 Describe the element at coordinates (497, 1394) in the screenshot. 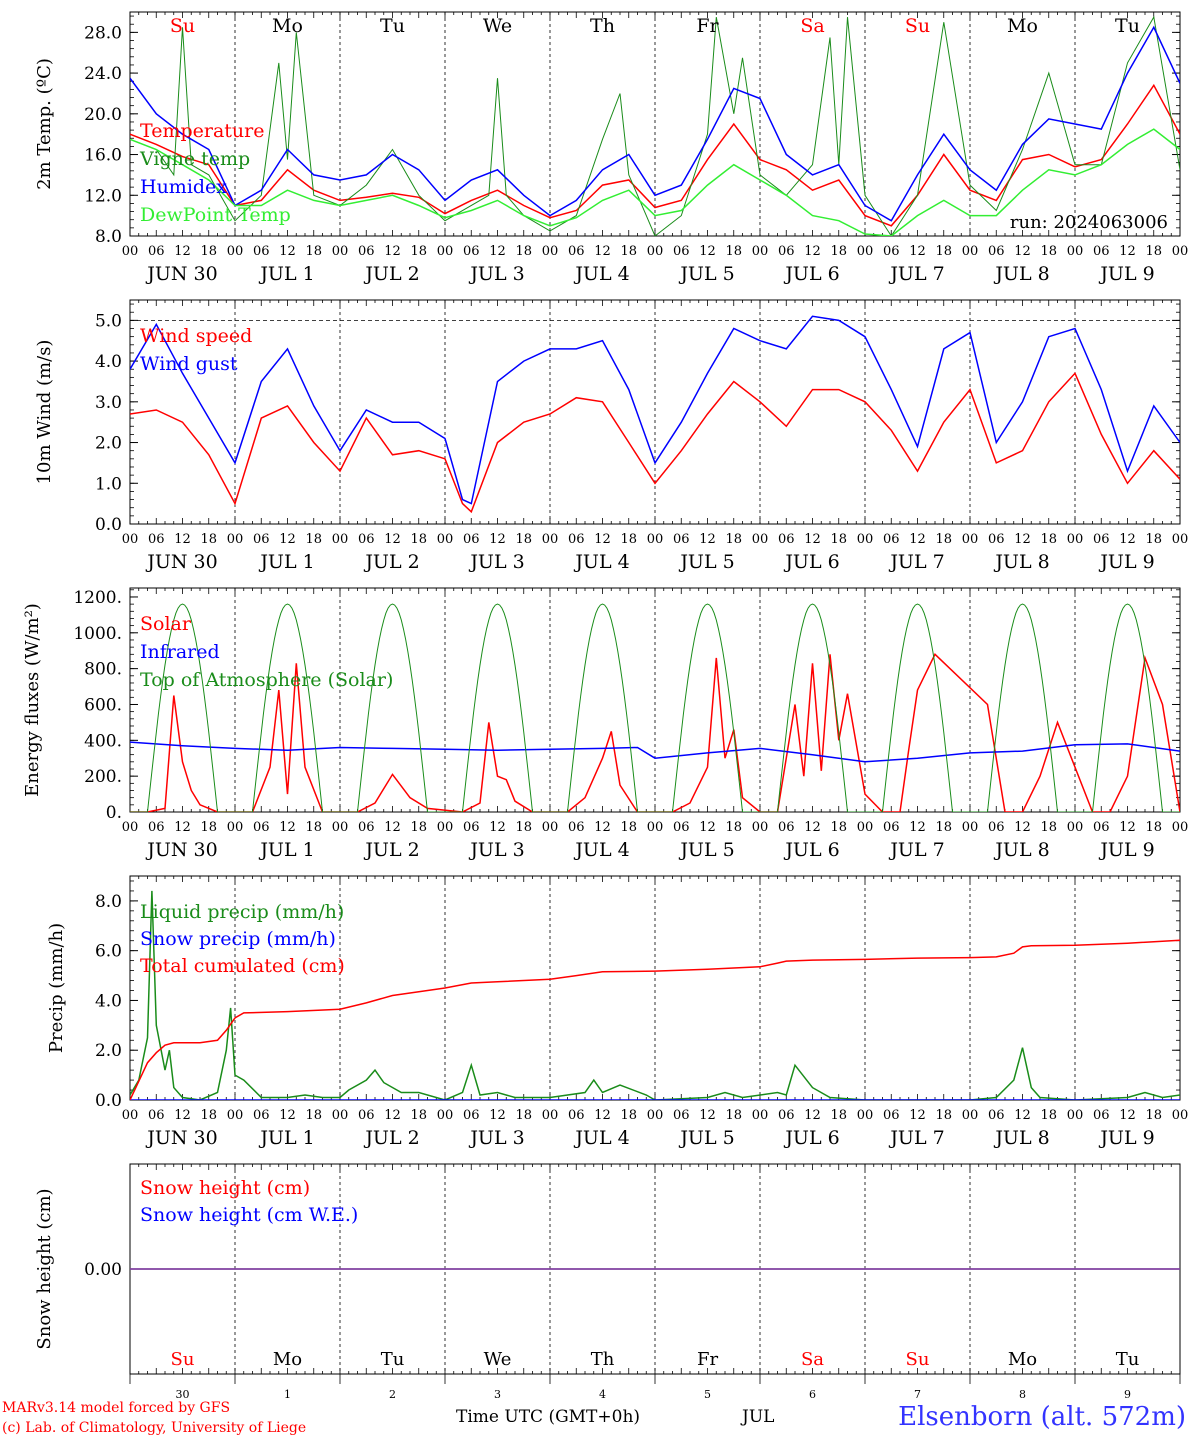

I see `day-number-label: 3` at that location.